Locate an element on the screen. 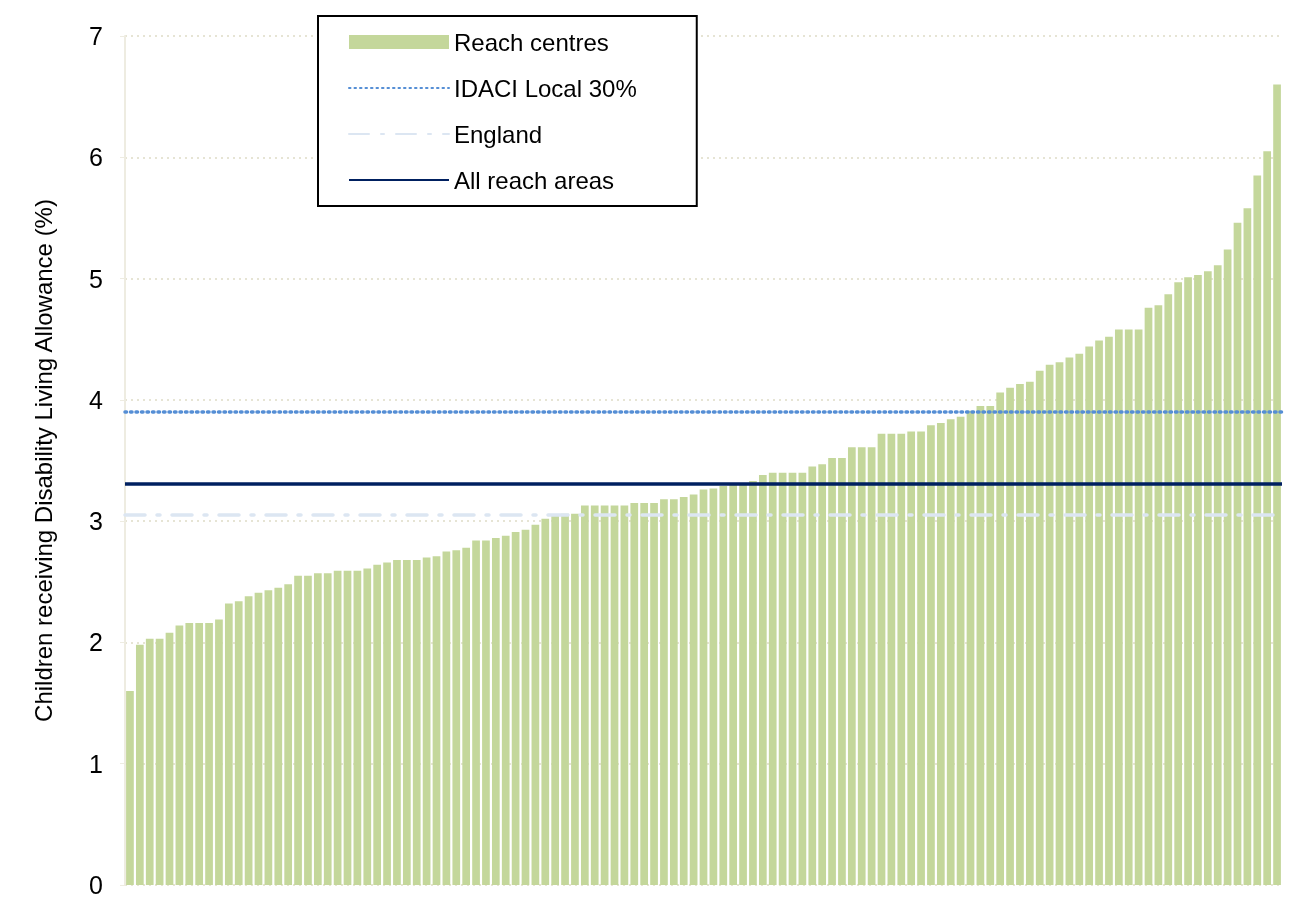  y-tick-label: 5 is located at coordinates (96, 278).